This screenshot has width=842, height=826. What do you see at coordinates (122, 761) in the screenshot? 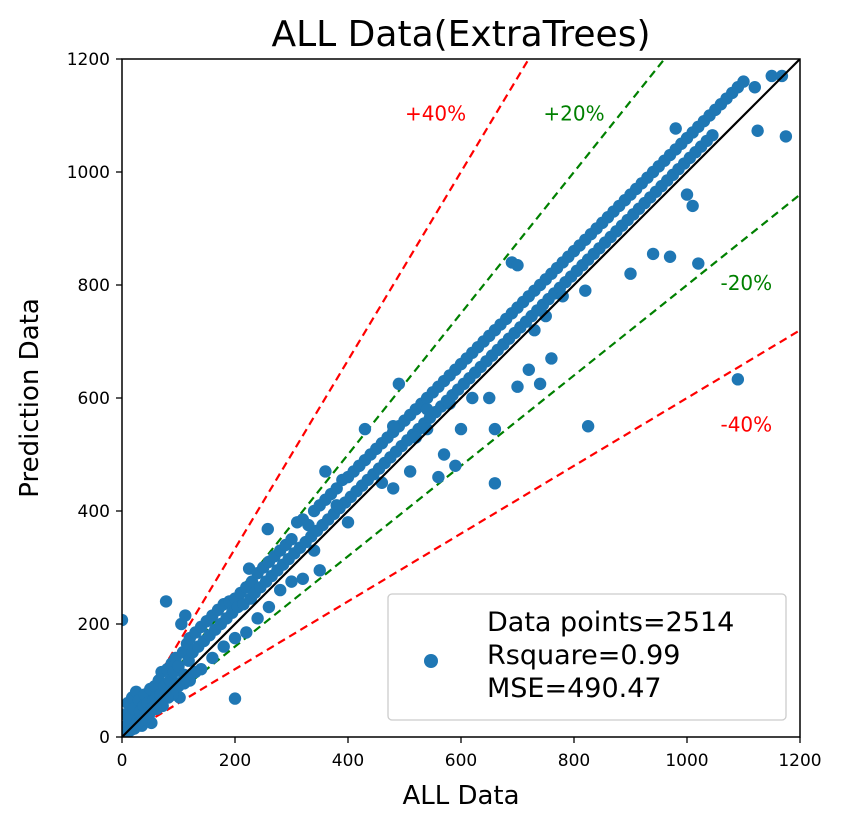
I see `x-tick-label: 0` at bounding box center [122, 761].